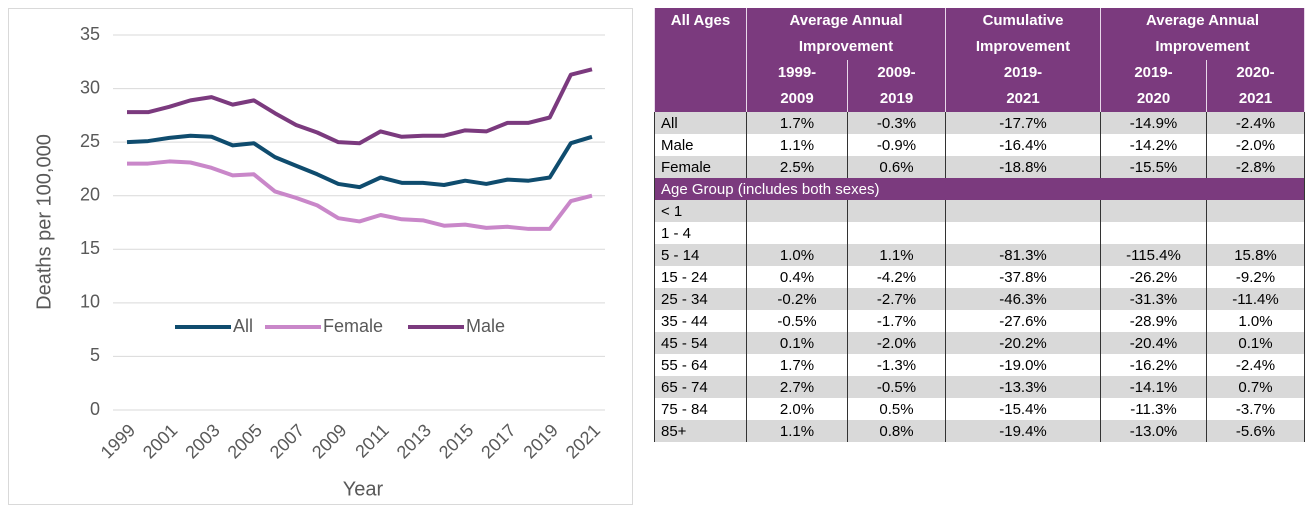 This screenshot has width=1306, height=510. I want to click on data-cell: -4.2%, so click(896, 277).